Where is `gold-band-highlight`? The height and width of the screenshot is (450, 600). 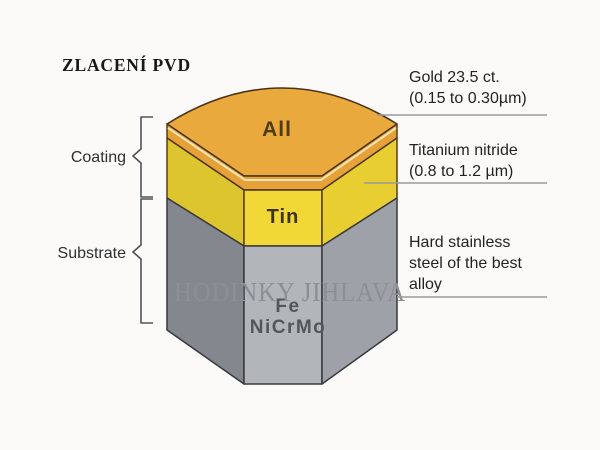
gold-band-highlight is located at coordinates (282, 154).